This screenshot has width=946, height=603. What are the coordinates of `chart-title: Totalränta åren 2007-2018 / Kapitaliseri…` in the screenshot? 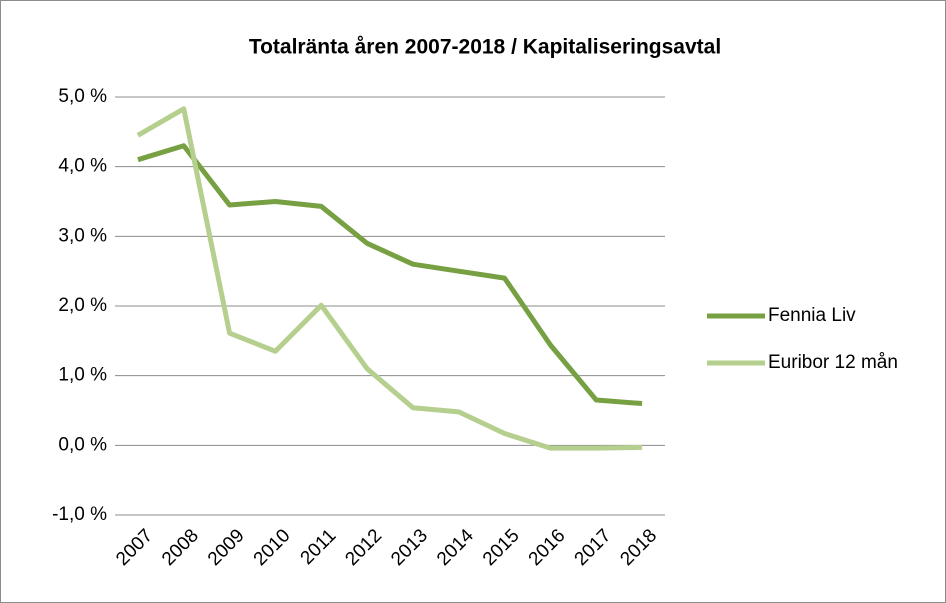 It's located at (485, 47).